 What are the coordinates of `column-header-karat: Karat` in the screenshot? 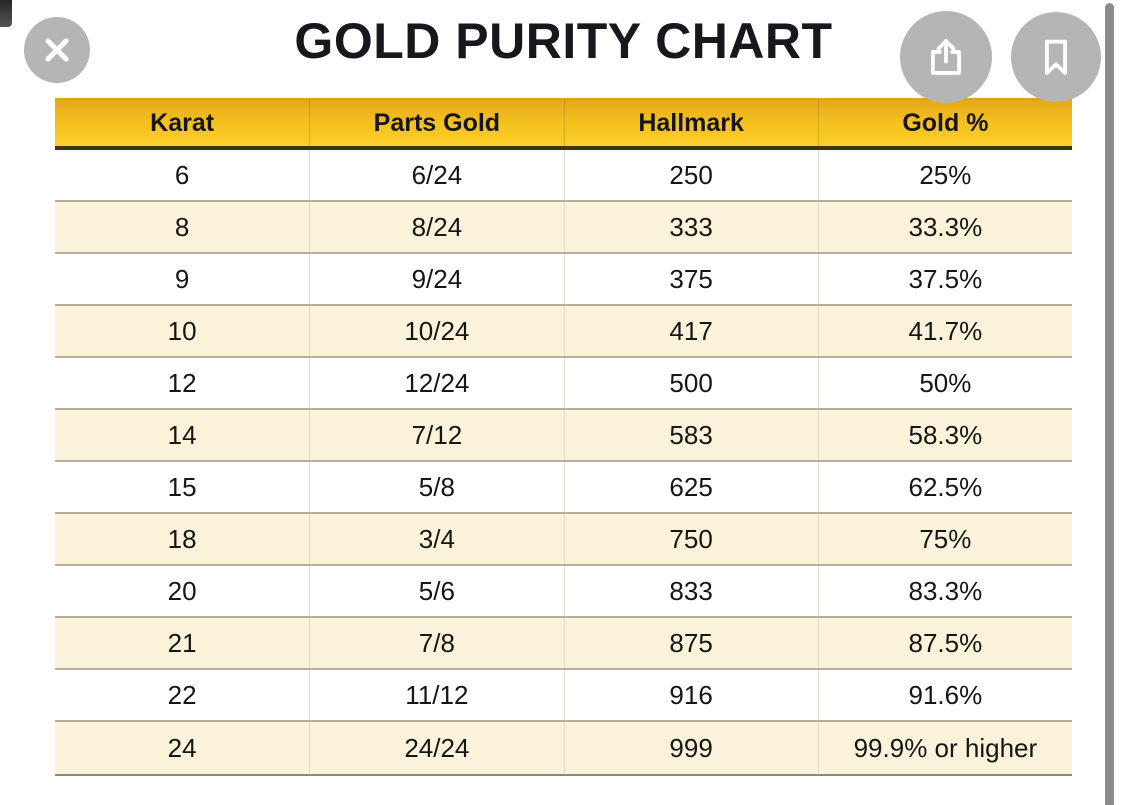 It's located at (182, 122).